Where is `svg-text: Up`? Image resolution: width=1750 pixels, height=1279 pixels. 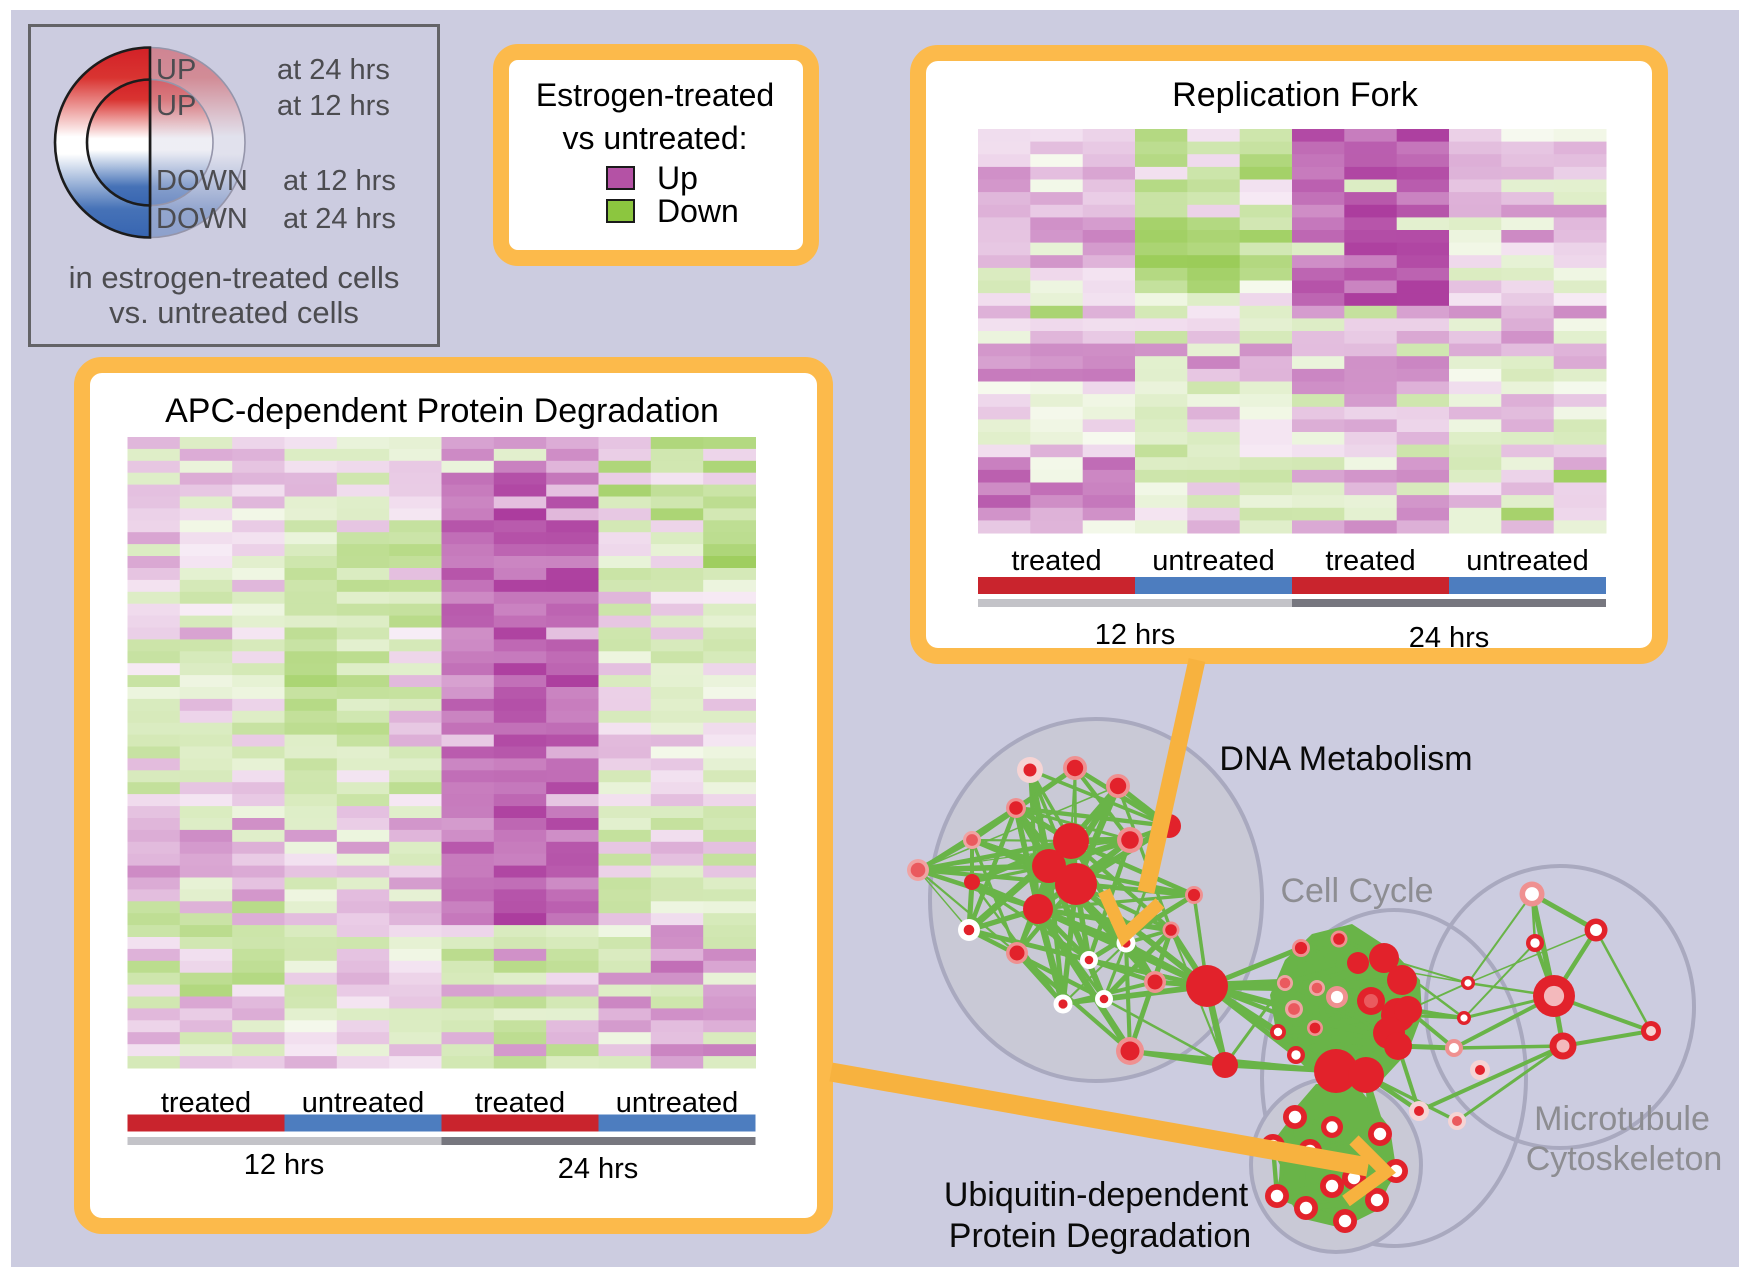 svg-text: Up is located at coordinates (677, 178).